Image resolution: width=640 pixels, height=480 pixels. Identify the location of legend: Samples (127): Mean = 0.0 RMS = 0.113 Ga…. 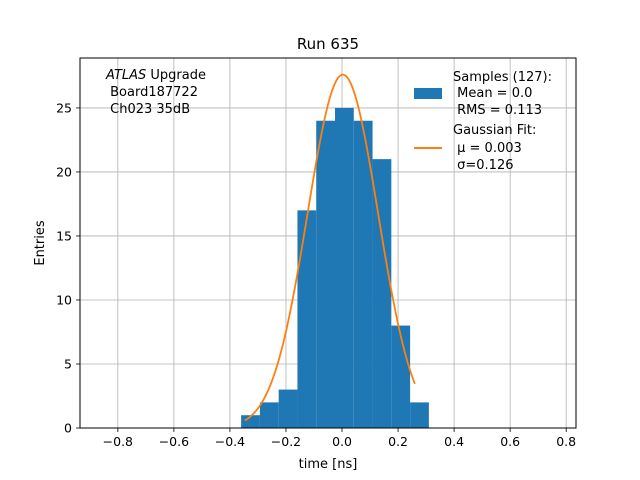
(483, 121).